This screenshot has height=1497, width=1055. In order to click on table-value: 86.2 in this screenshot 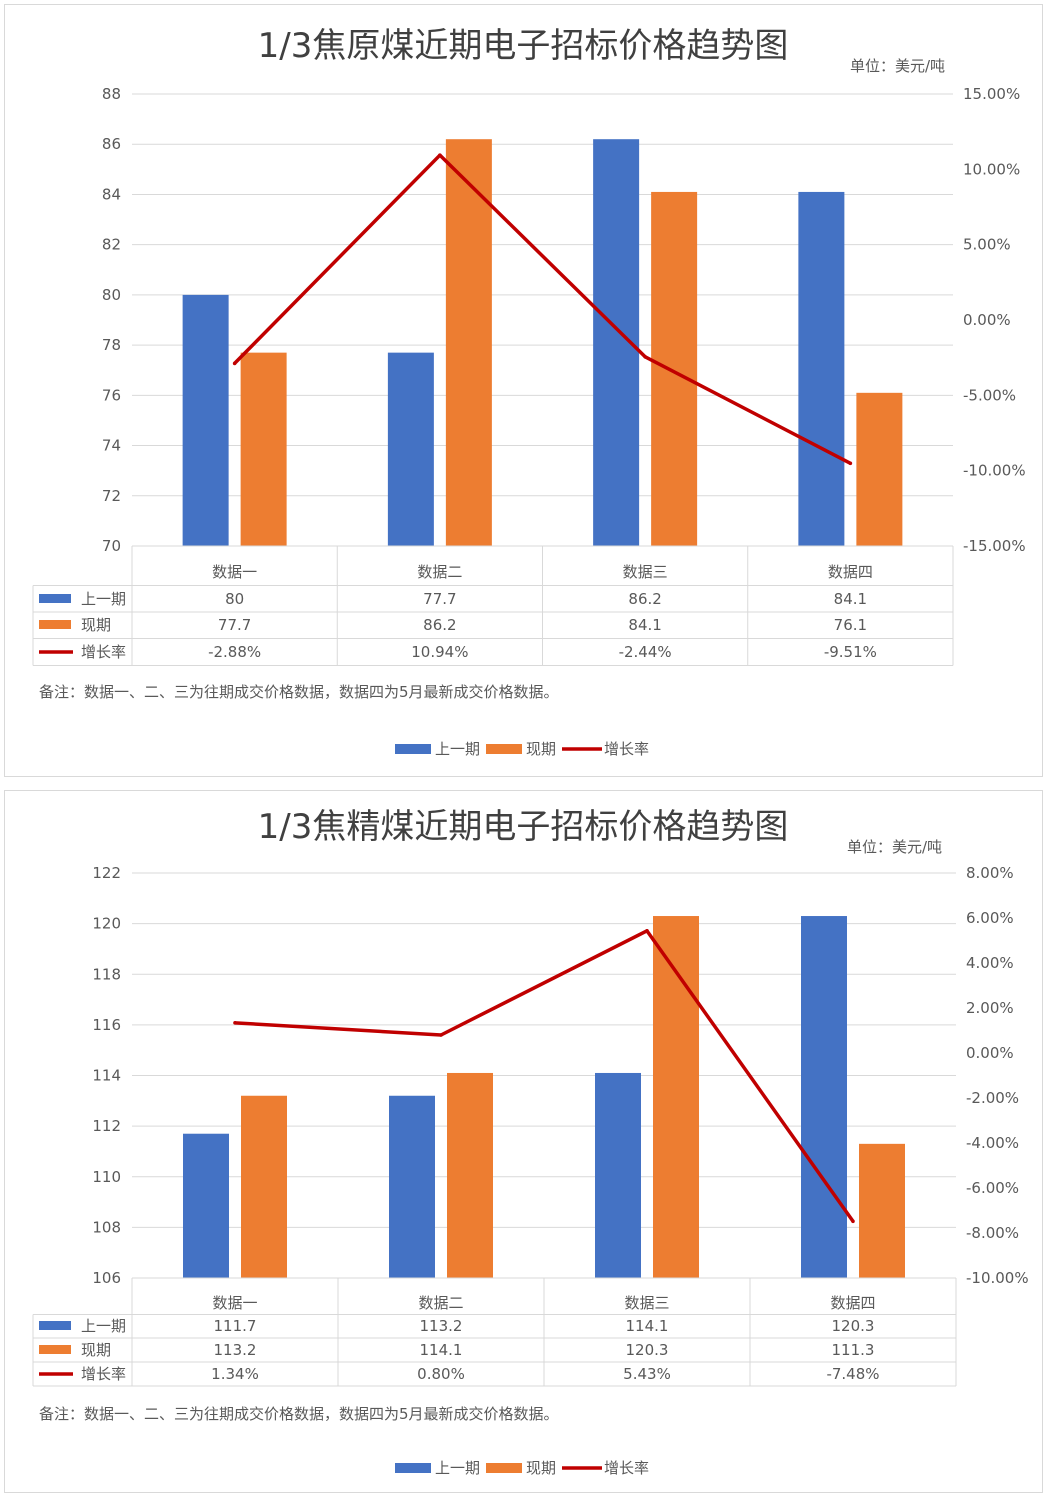, I will do `click(439, 625)`.